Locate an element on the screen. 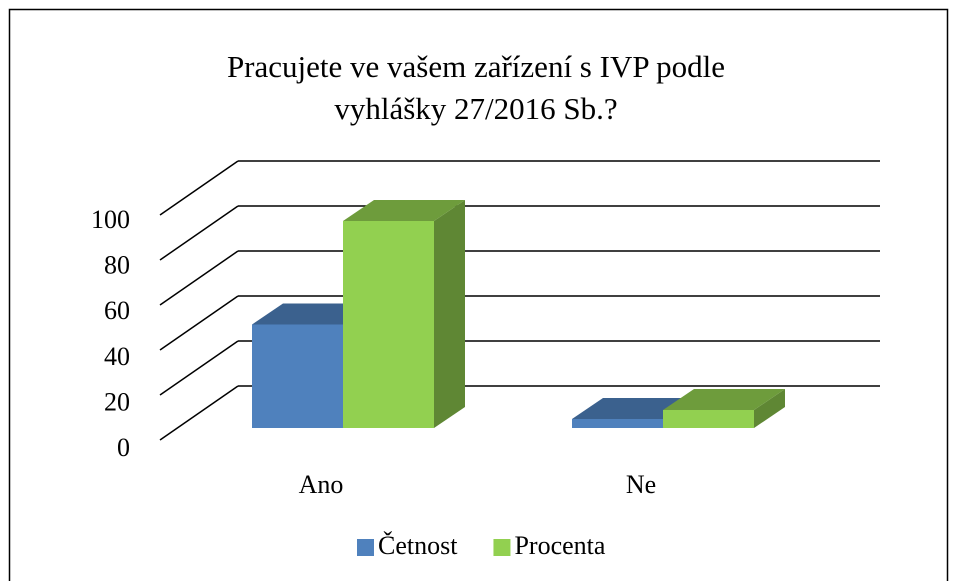 The height and width of the screenshot is (581, 957). y-tick-label: 80 is located at coordinates (117, 265).